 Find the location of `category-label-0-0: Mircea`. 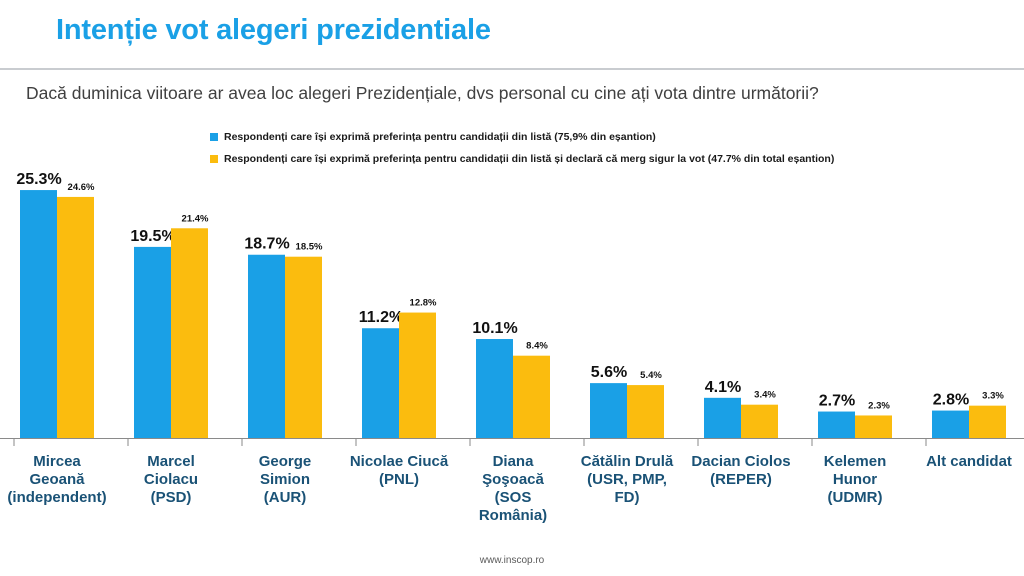

category-label-0-0: Mircea is located at coordinates (57, 461).